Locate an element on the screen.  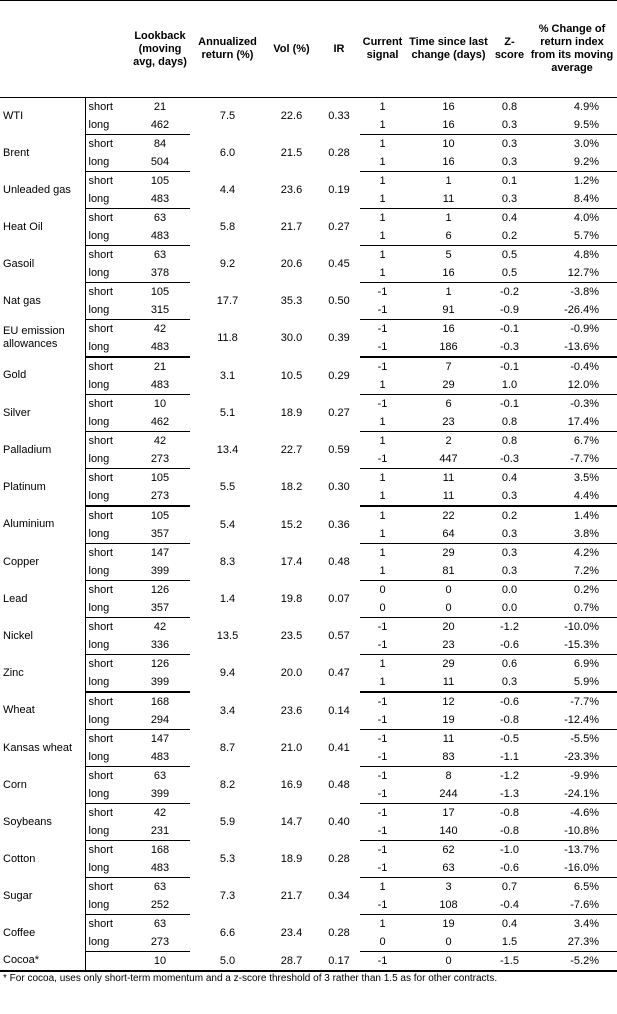
stat-vol: 22.7 is located at coordinates (291, 450).